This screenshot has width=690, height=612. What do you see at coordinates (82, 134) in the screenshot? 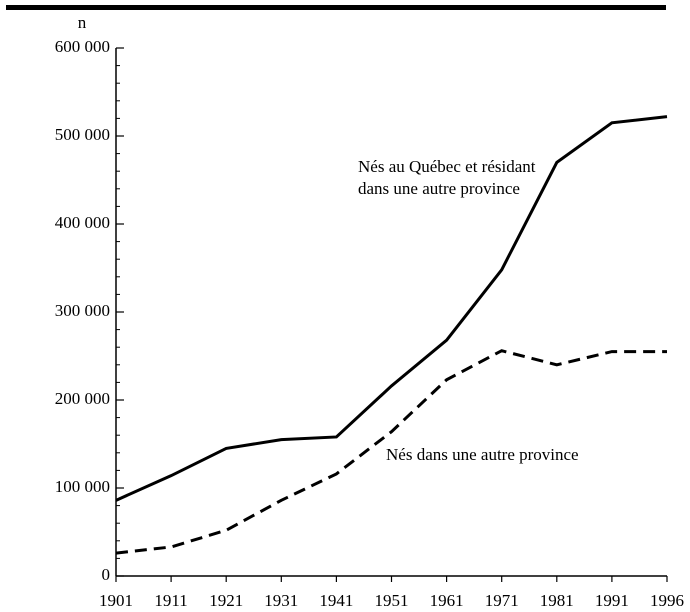
I see `y-tick-label: 500 000` at bounding box center [82, 134].